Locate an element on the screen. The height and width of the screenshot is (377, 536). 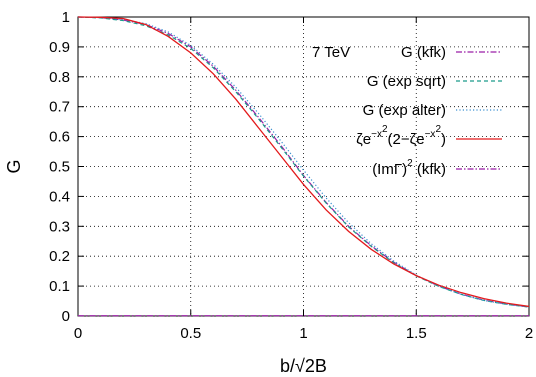
y-tick-label: 0.2 is located at coordinates (59, 256).